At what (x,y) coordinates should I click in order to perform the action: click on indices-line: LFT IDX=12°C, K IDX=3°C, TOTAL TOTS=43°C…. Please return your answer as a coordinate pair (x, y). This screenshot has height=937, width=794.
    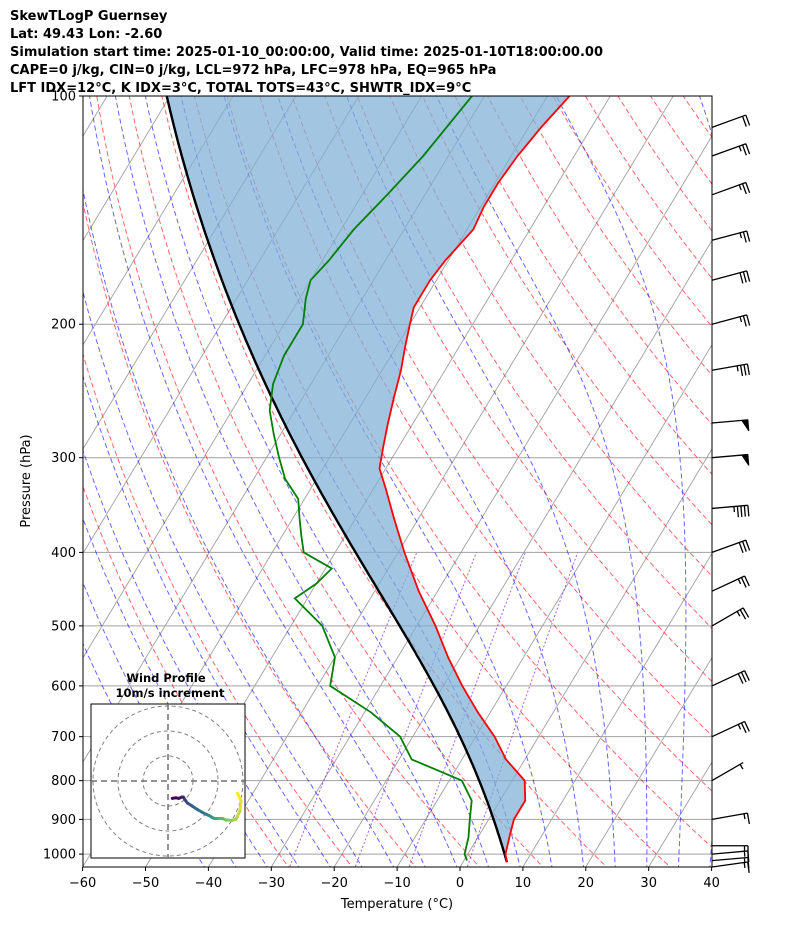
    Looking at the image, I should click on (241, 88).